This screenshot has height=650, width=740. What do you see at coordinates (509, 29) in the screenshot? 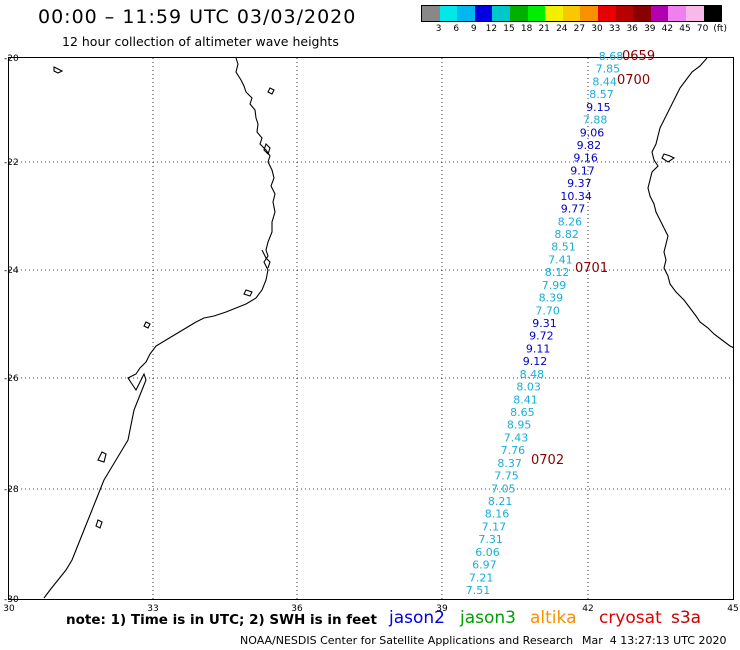
I see `color-scale-label: 15` at bounding box center [509, 29].